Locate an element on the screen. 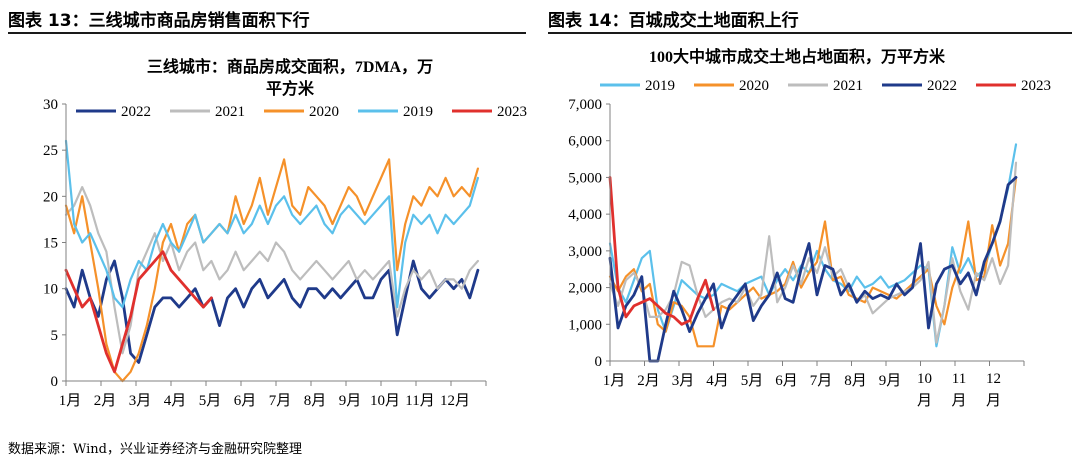 The height and width of the screenshot is (460, 1080). left-legend-label-2019: 2019 is located at coordinates (418, 112).